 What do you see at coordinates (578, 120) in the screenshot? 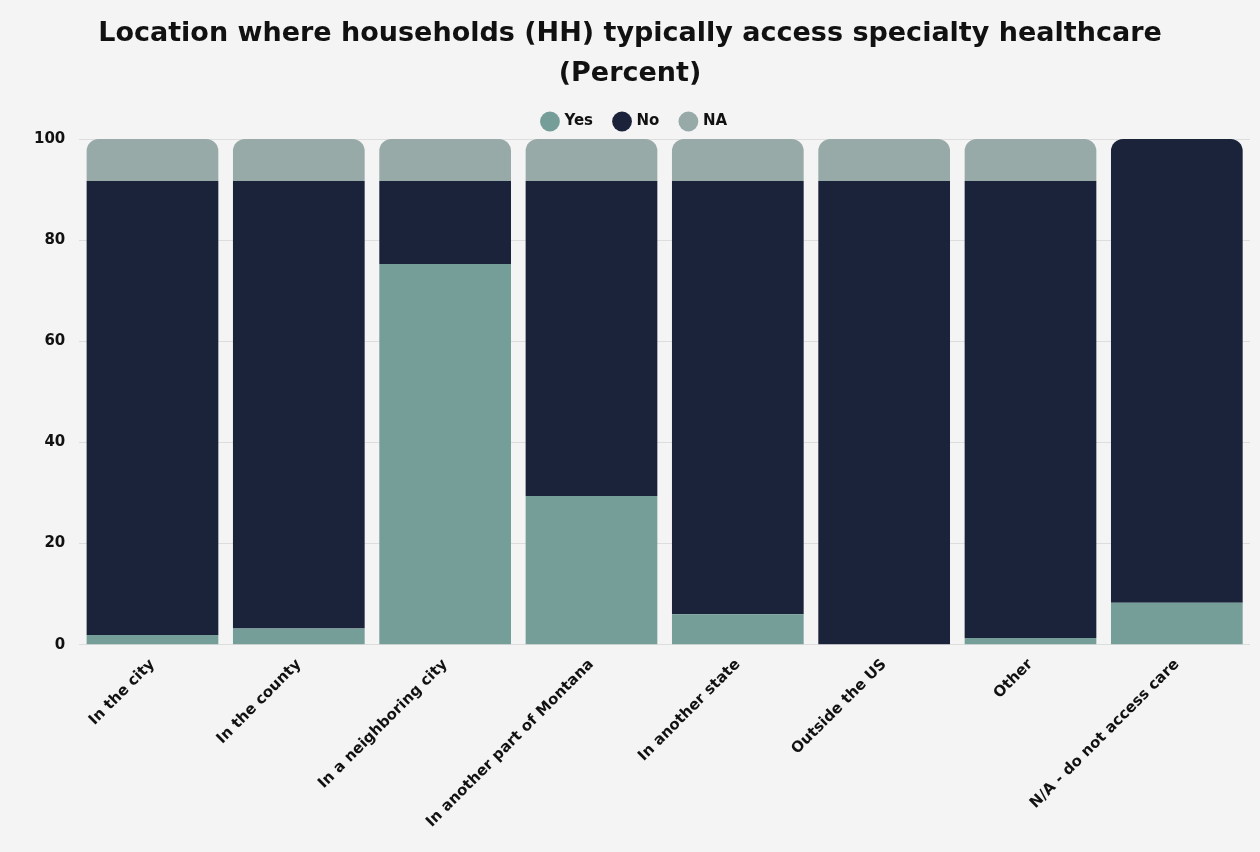
I see `legend-label: Yes` at bounding box center [578, 120].